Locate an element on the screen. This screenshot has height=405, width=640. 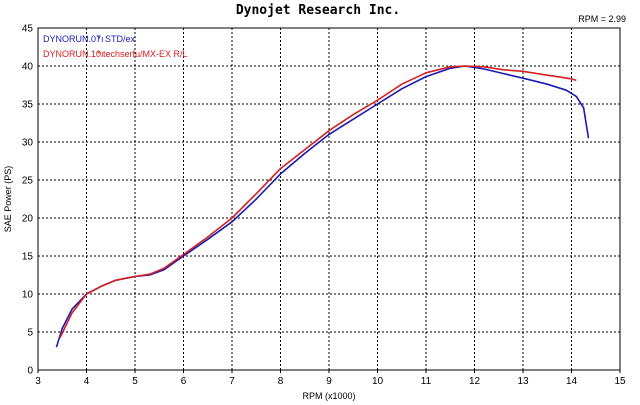
x-tick-label: 7 is located at coordinates (232, 381).